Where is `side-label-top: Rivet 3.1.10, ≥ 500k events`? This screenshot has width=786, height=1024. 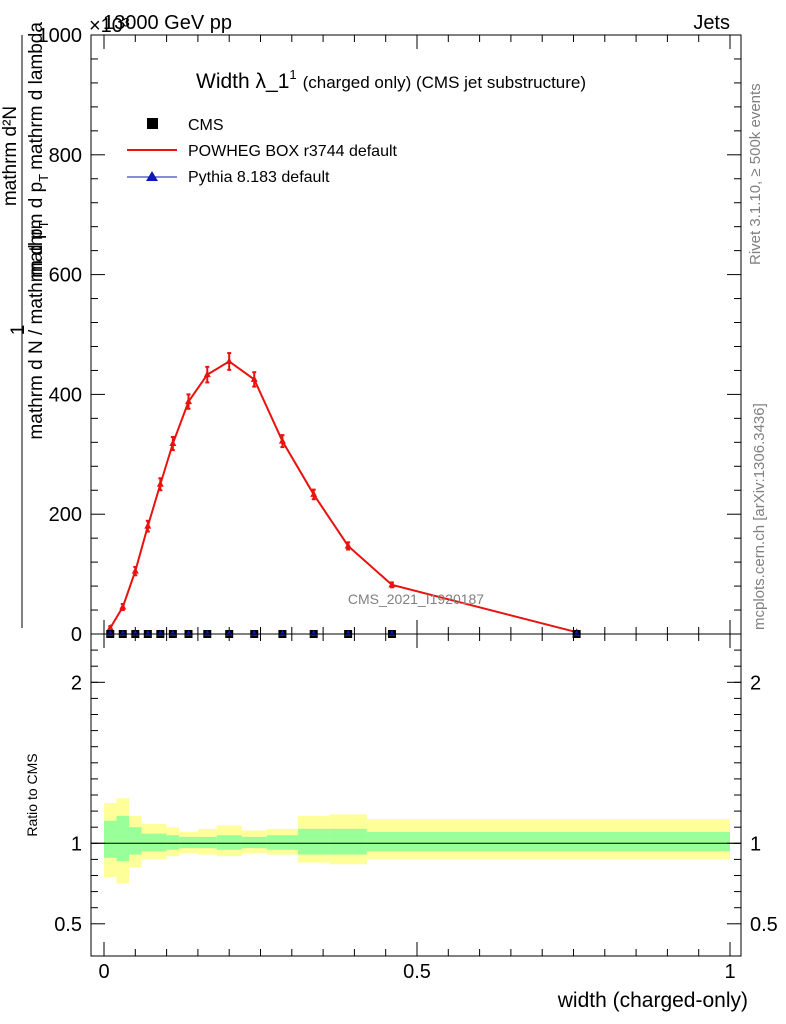
side-label-top: Rivet 3.1.10, ≥ 500k events is located at coordinates (755, 174).